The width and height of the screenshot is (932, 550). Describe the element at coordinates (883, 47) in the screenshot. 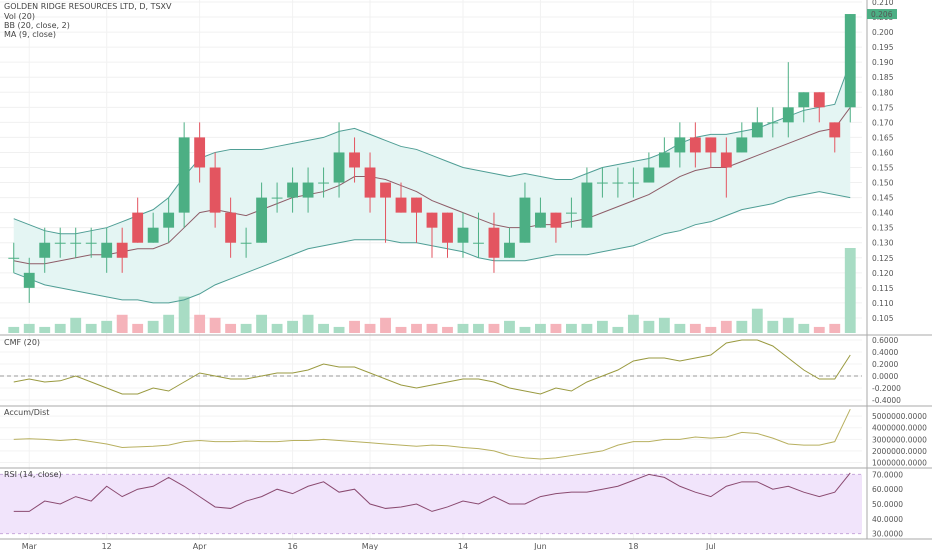

I see `price-tick-label: 0.195` at that location.